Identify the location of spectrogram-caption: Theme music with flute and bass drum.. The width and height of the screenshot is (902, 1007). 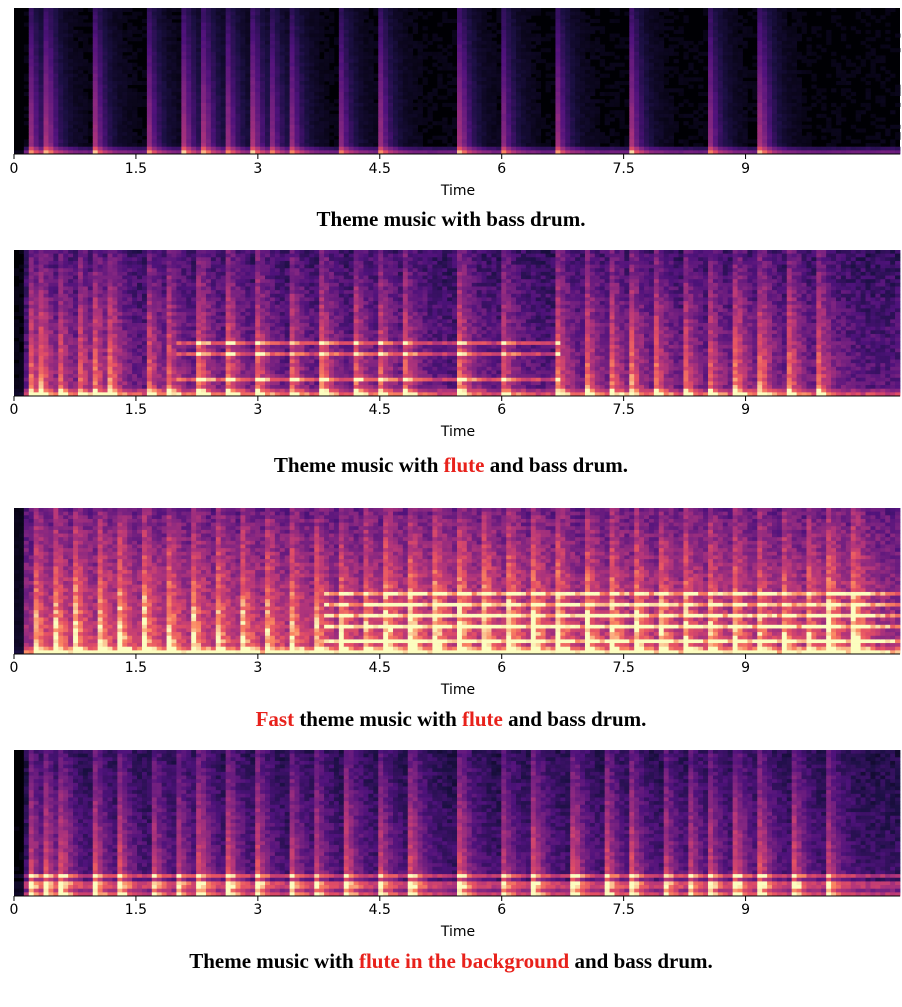
(451, 465).